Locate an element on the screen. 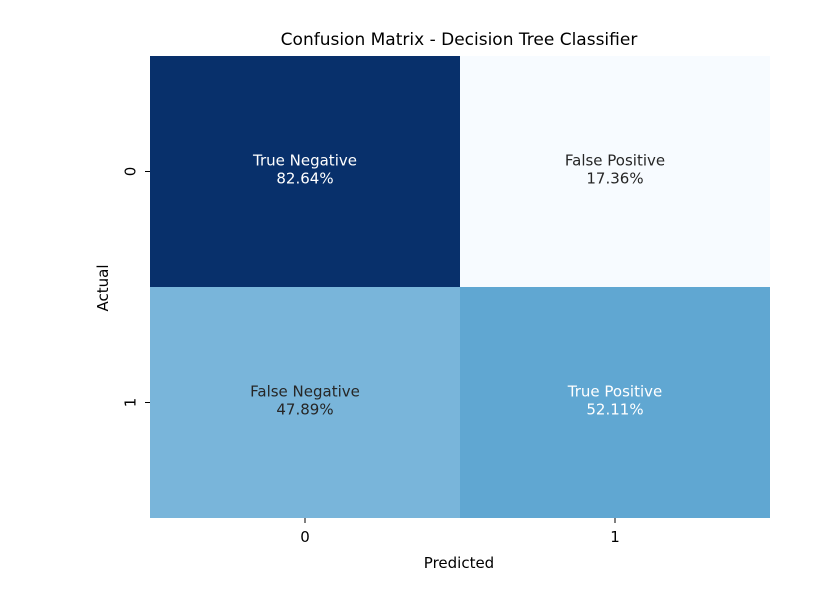 This screenshot has height=599, width=835. y-tick-label-0: 0 is located at coordinates (131, 172).